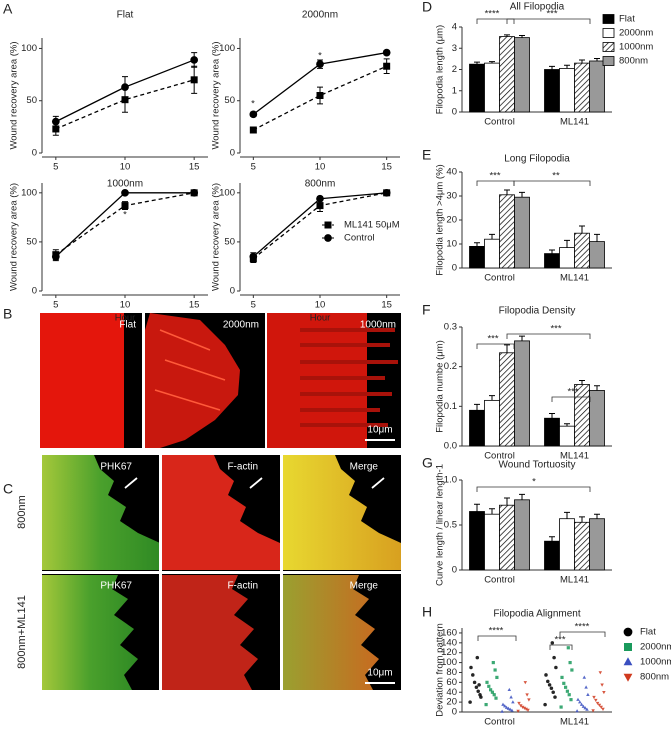 This screenshot has height=739, width=671. Describe the element at coordinates (537, 465) in the screenshot. I see `chart-title: Wound Tortuosity` at that location.